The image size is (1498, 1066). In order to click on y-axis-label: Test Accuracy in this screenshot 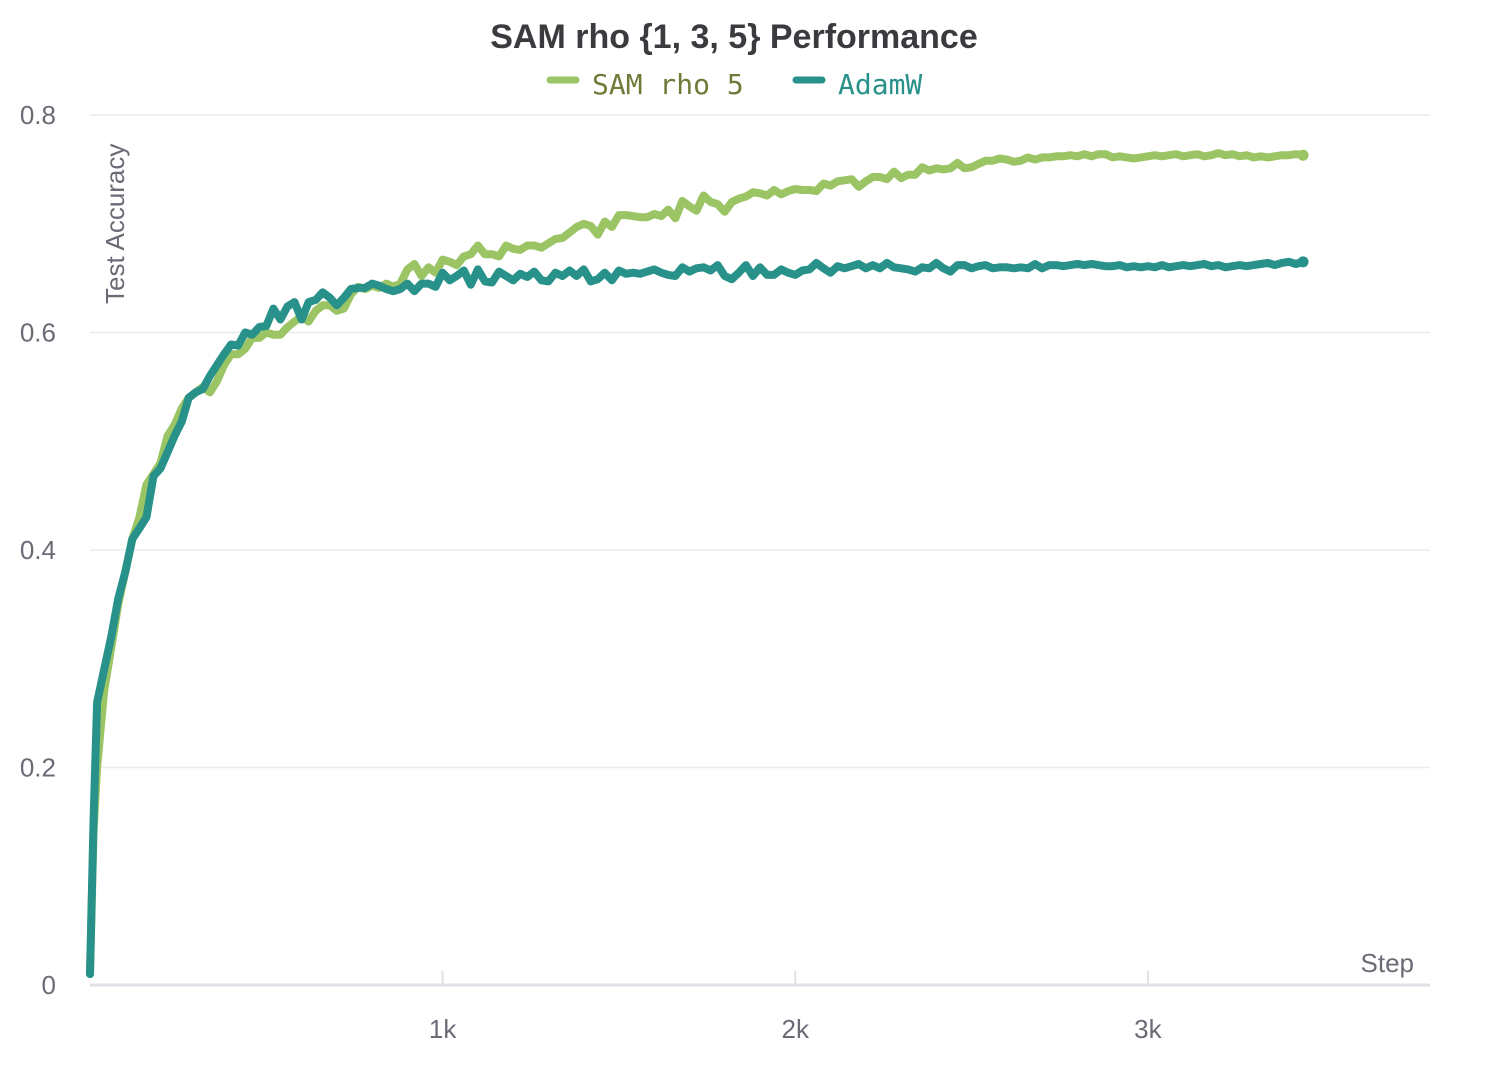, I will do `click(115, 224)`.